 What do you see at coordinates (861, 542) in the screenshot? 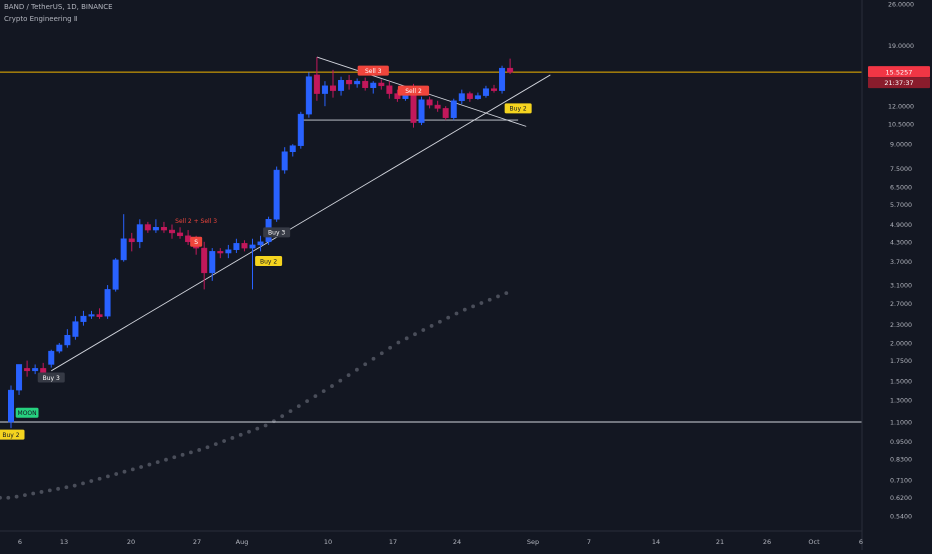
I see `time-tick-label: 6` at bounding box center [861, 542].